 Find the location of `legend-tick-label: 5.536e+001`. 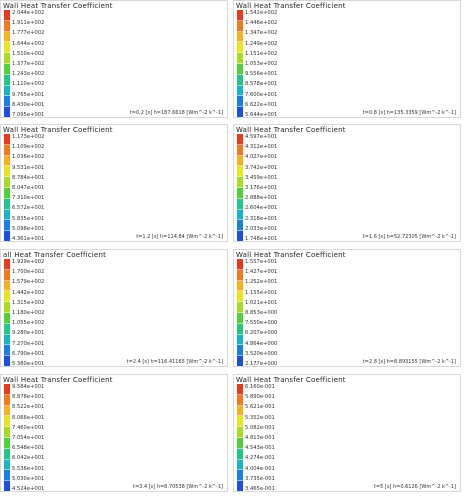

legend-tick-label: 5.536e+001 is located at coordinates (28, 468).